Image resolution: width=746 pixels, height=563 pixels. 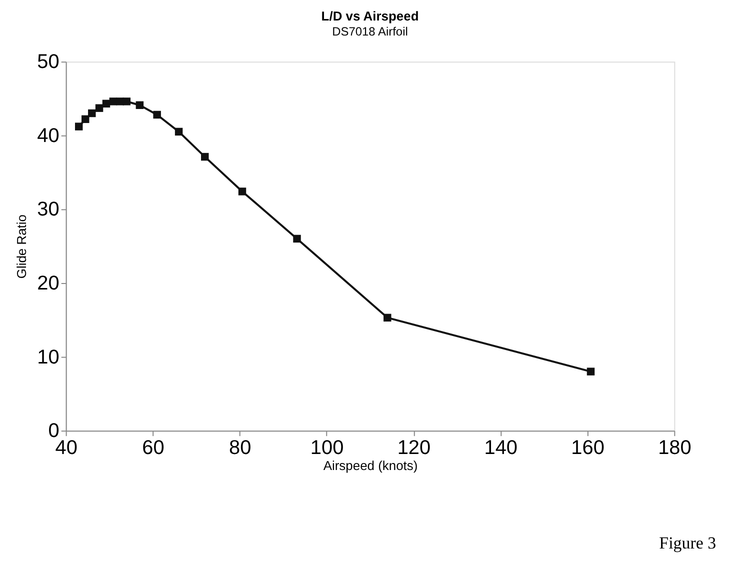 I want to click on x-tick-label: 160, so click(x=587, y=448).